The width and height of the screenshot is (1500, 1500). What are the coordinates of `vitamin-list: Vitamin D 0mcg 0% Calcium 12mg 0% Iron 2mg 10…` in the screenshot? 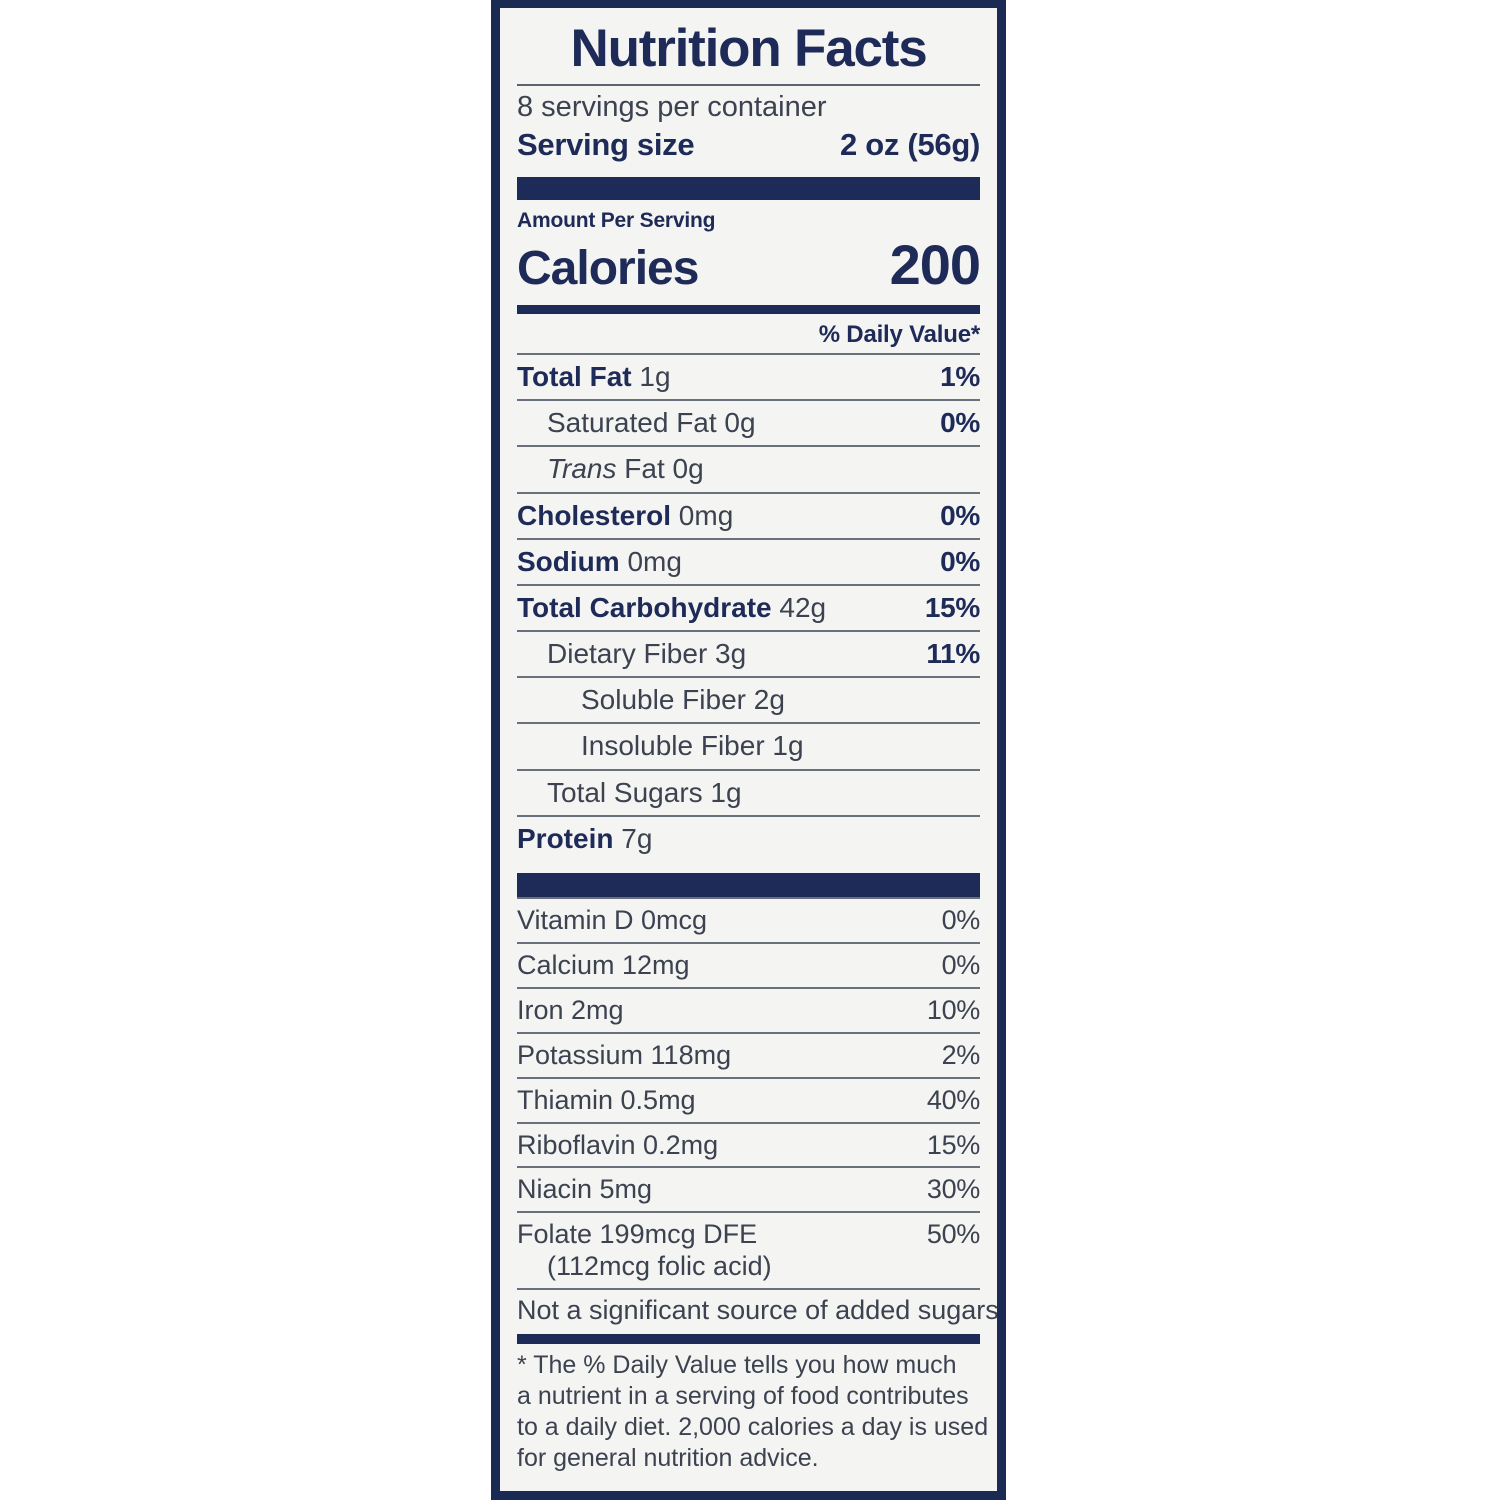 It's located at (749, 1092).